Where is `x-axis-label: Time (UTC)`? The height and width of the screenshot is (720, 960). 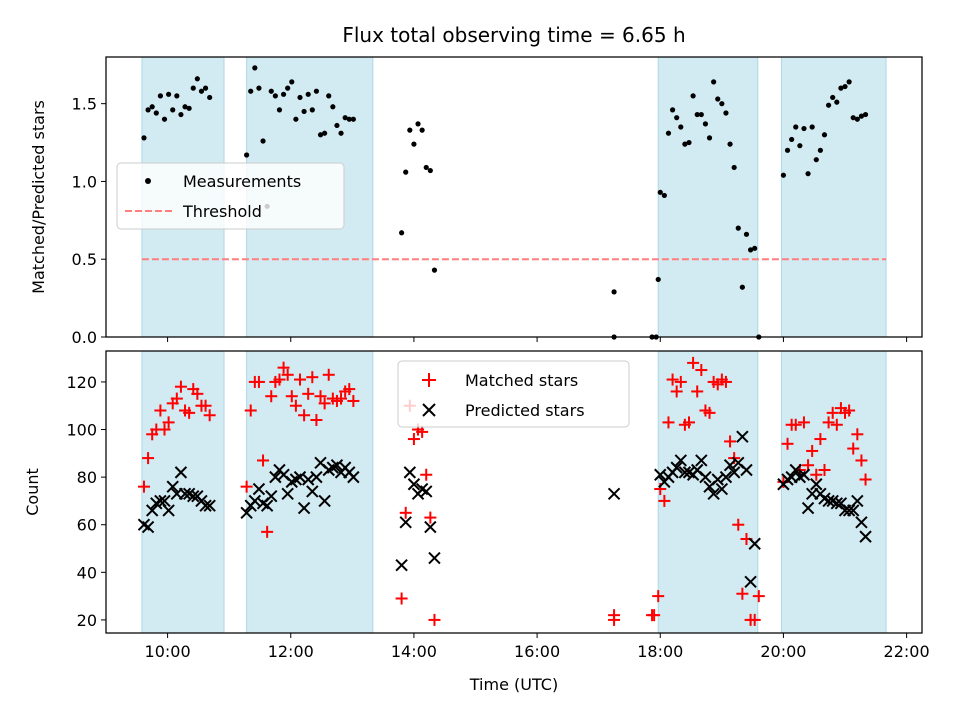
x-axis-label: Time (UTC) is located at coordinates (513, 684).